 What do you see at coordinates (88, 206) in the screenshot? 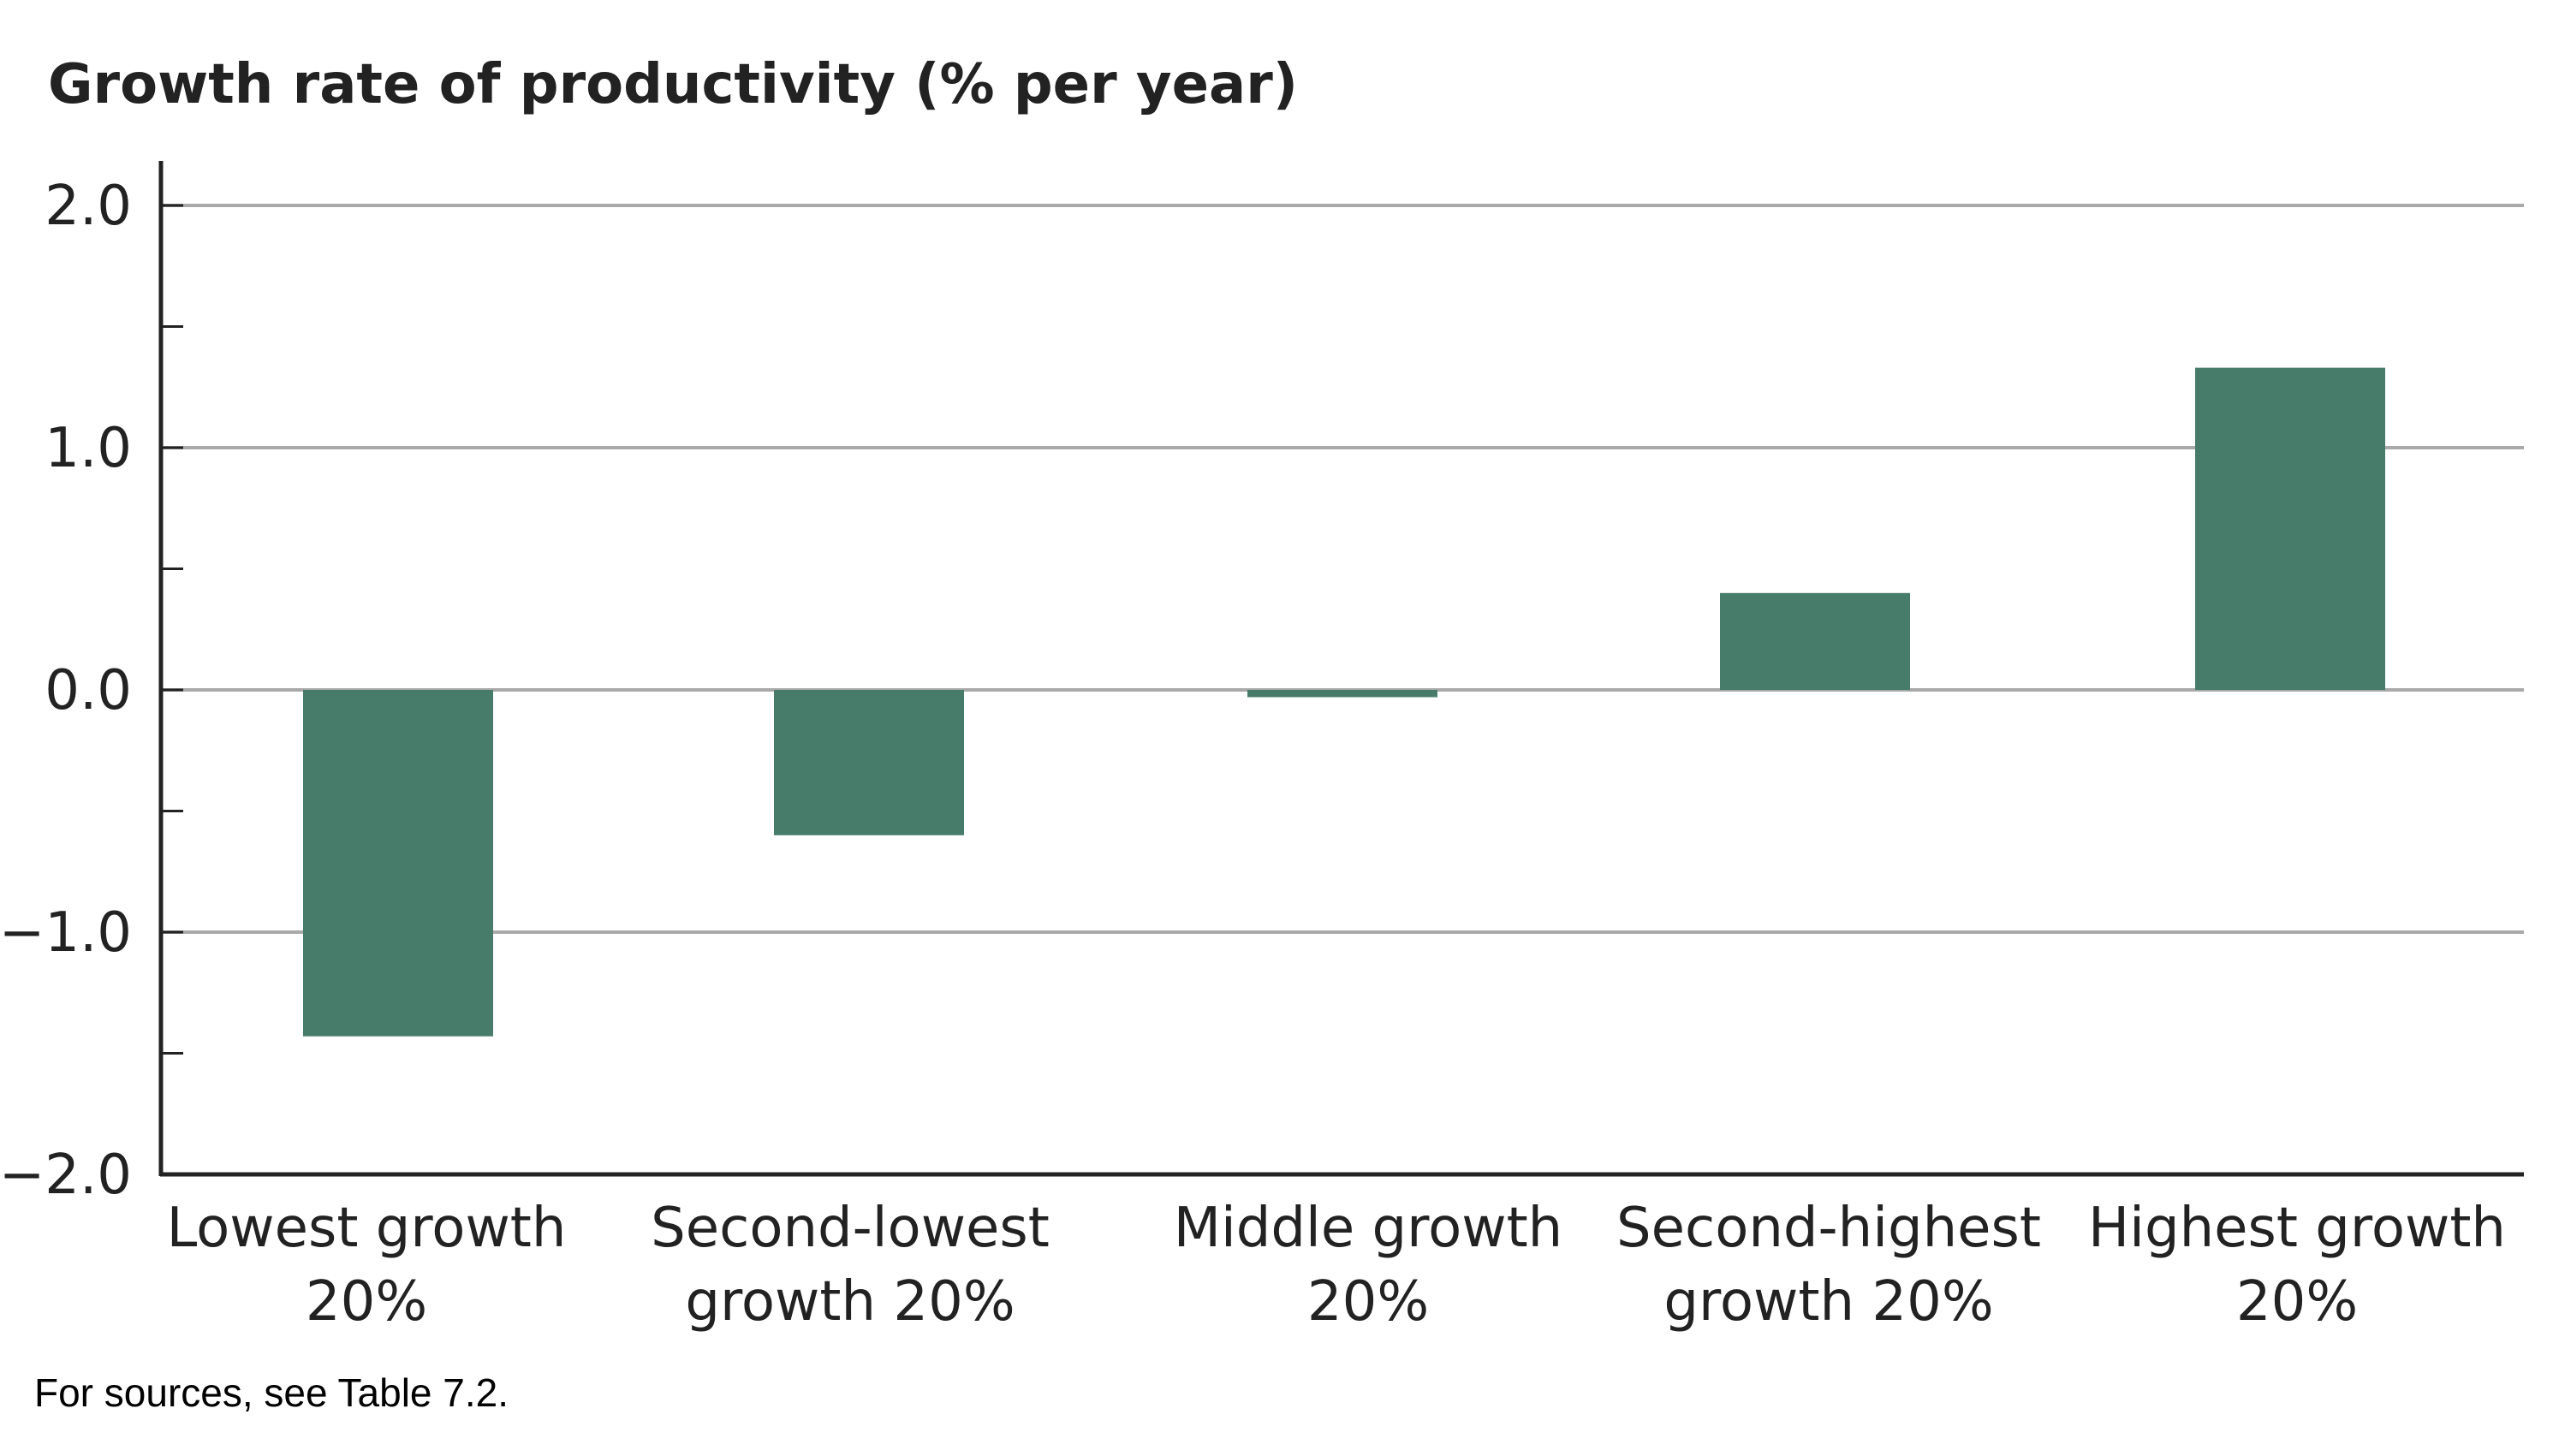
I see `y-tick-label: 2.0` at bounding box center [88, 206].